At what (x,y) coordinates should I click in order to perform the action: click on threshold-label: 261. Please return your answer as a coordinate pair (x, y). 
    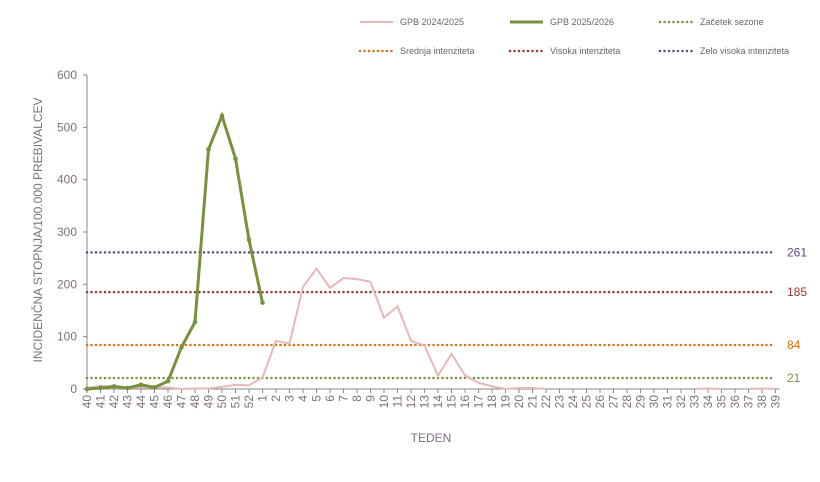
    Looking at the image, I should click on (797, 252).